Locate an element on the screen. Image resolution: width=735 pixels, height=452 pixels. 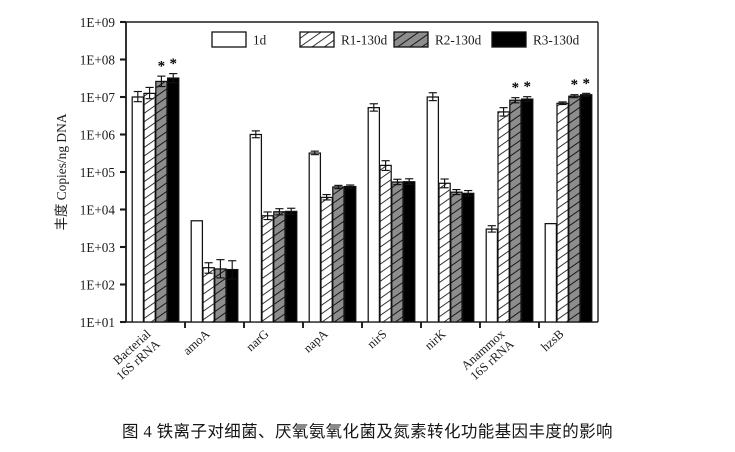
chart-legend: 1d R1-130d R2-130d R3-130d is located at coordinates (395, 39).